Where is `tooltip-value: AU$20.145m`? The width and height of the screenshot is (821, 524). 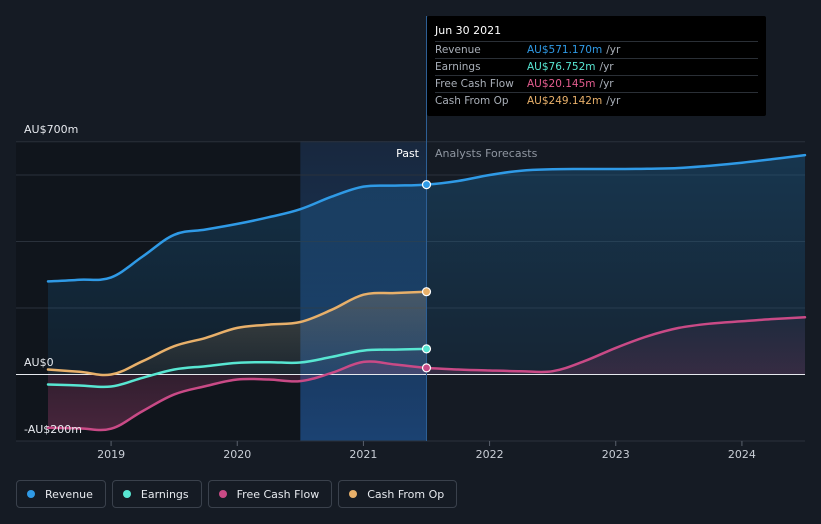
tooltip-value: AU$20.145m is located at coordinates (561, 84).